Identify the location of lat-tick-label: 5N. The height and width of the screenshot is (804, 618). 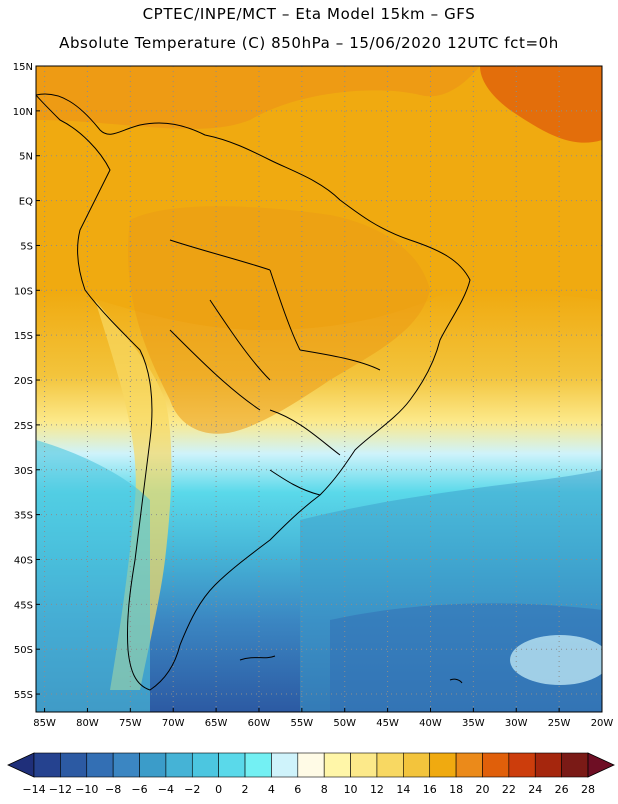
(26, 157).